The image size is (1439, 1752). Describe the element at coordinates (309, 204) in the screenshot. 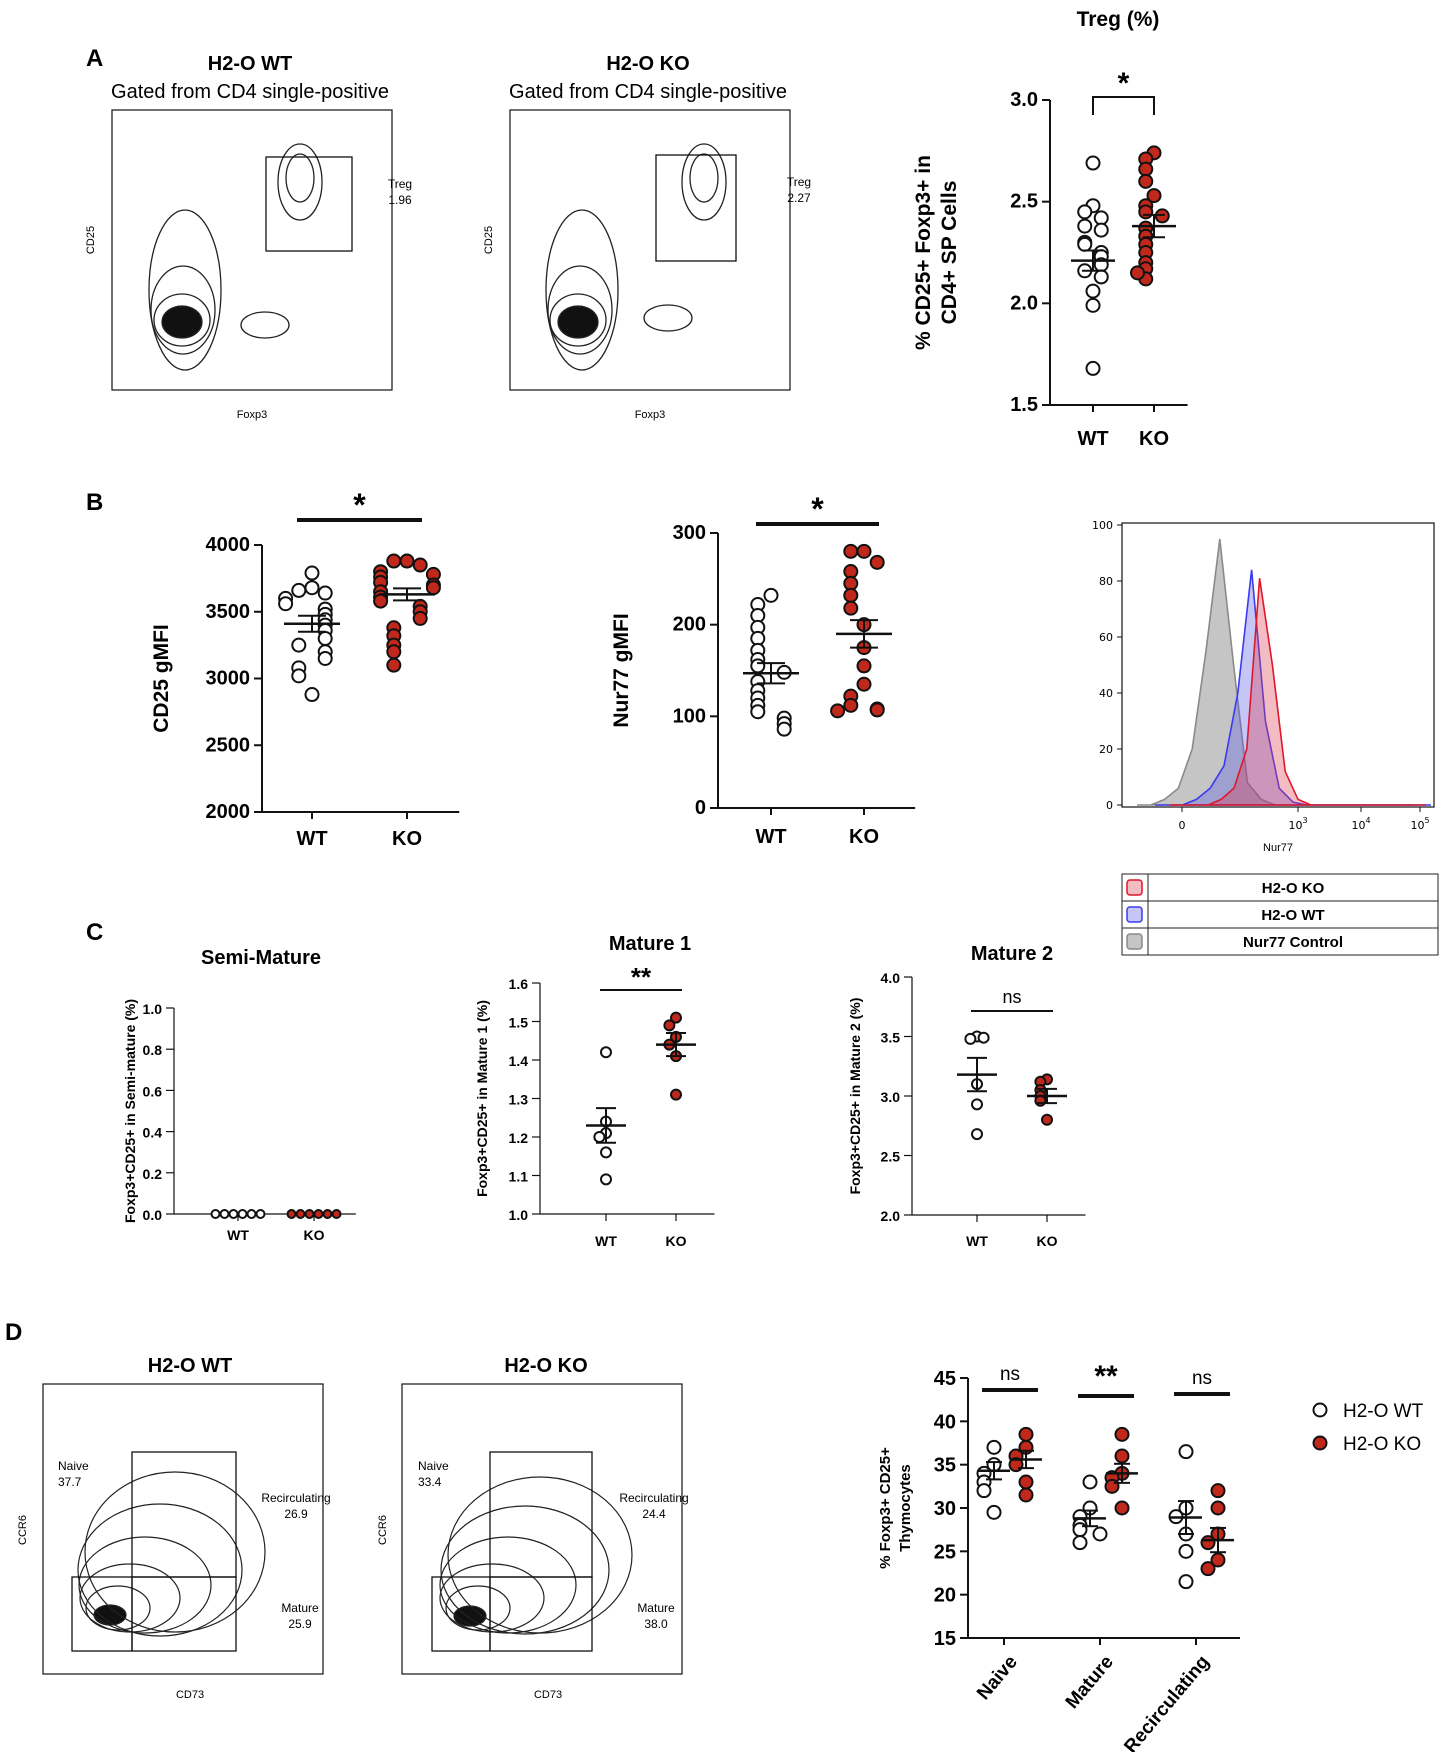

I see `gate-treg` at that location.